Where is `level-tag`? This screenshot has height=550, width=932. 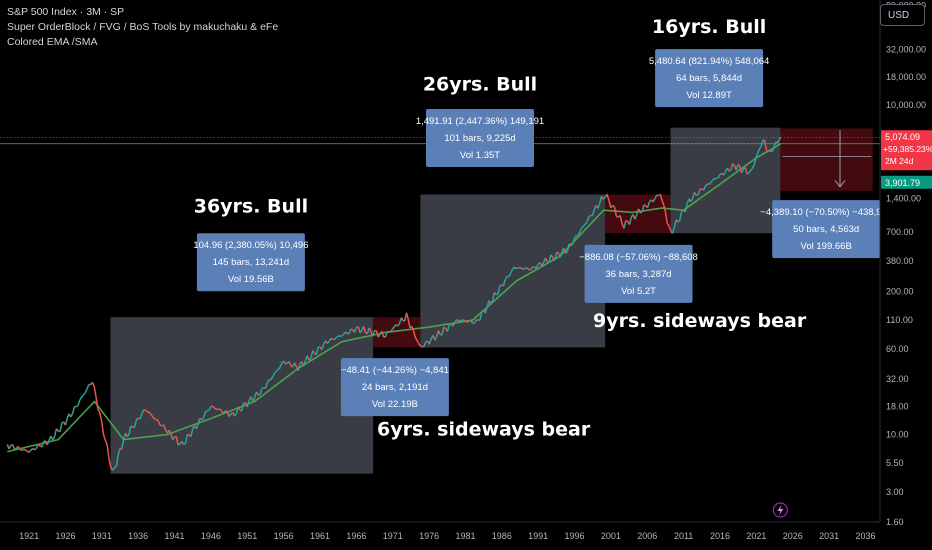 level-tag is located at coordinates (906, 182).